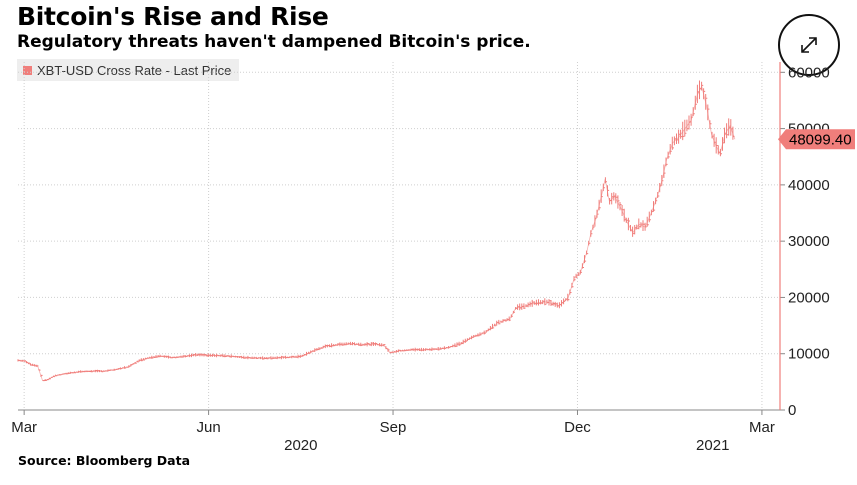 Image resolution: width=857 pixels, height=485 pixels. What do you see at coordinates (809, 297) in the screenshot?
I see `y-tick-label: 20000` at bounding box center [809, 297].